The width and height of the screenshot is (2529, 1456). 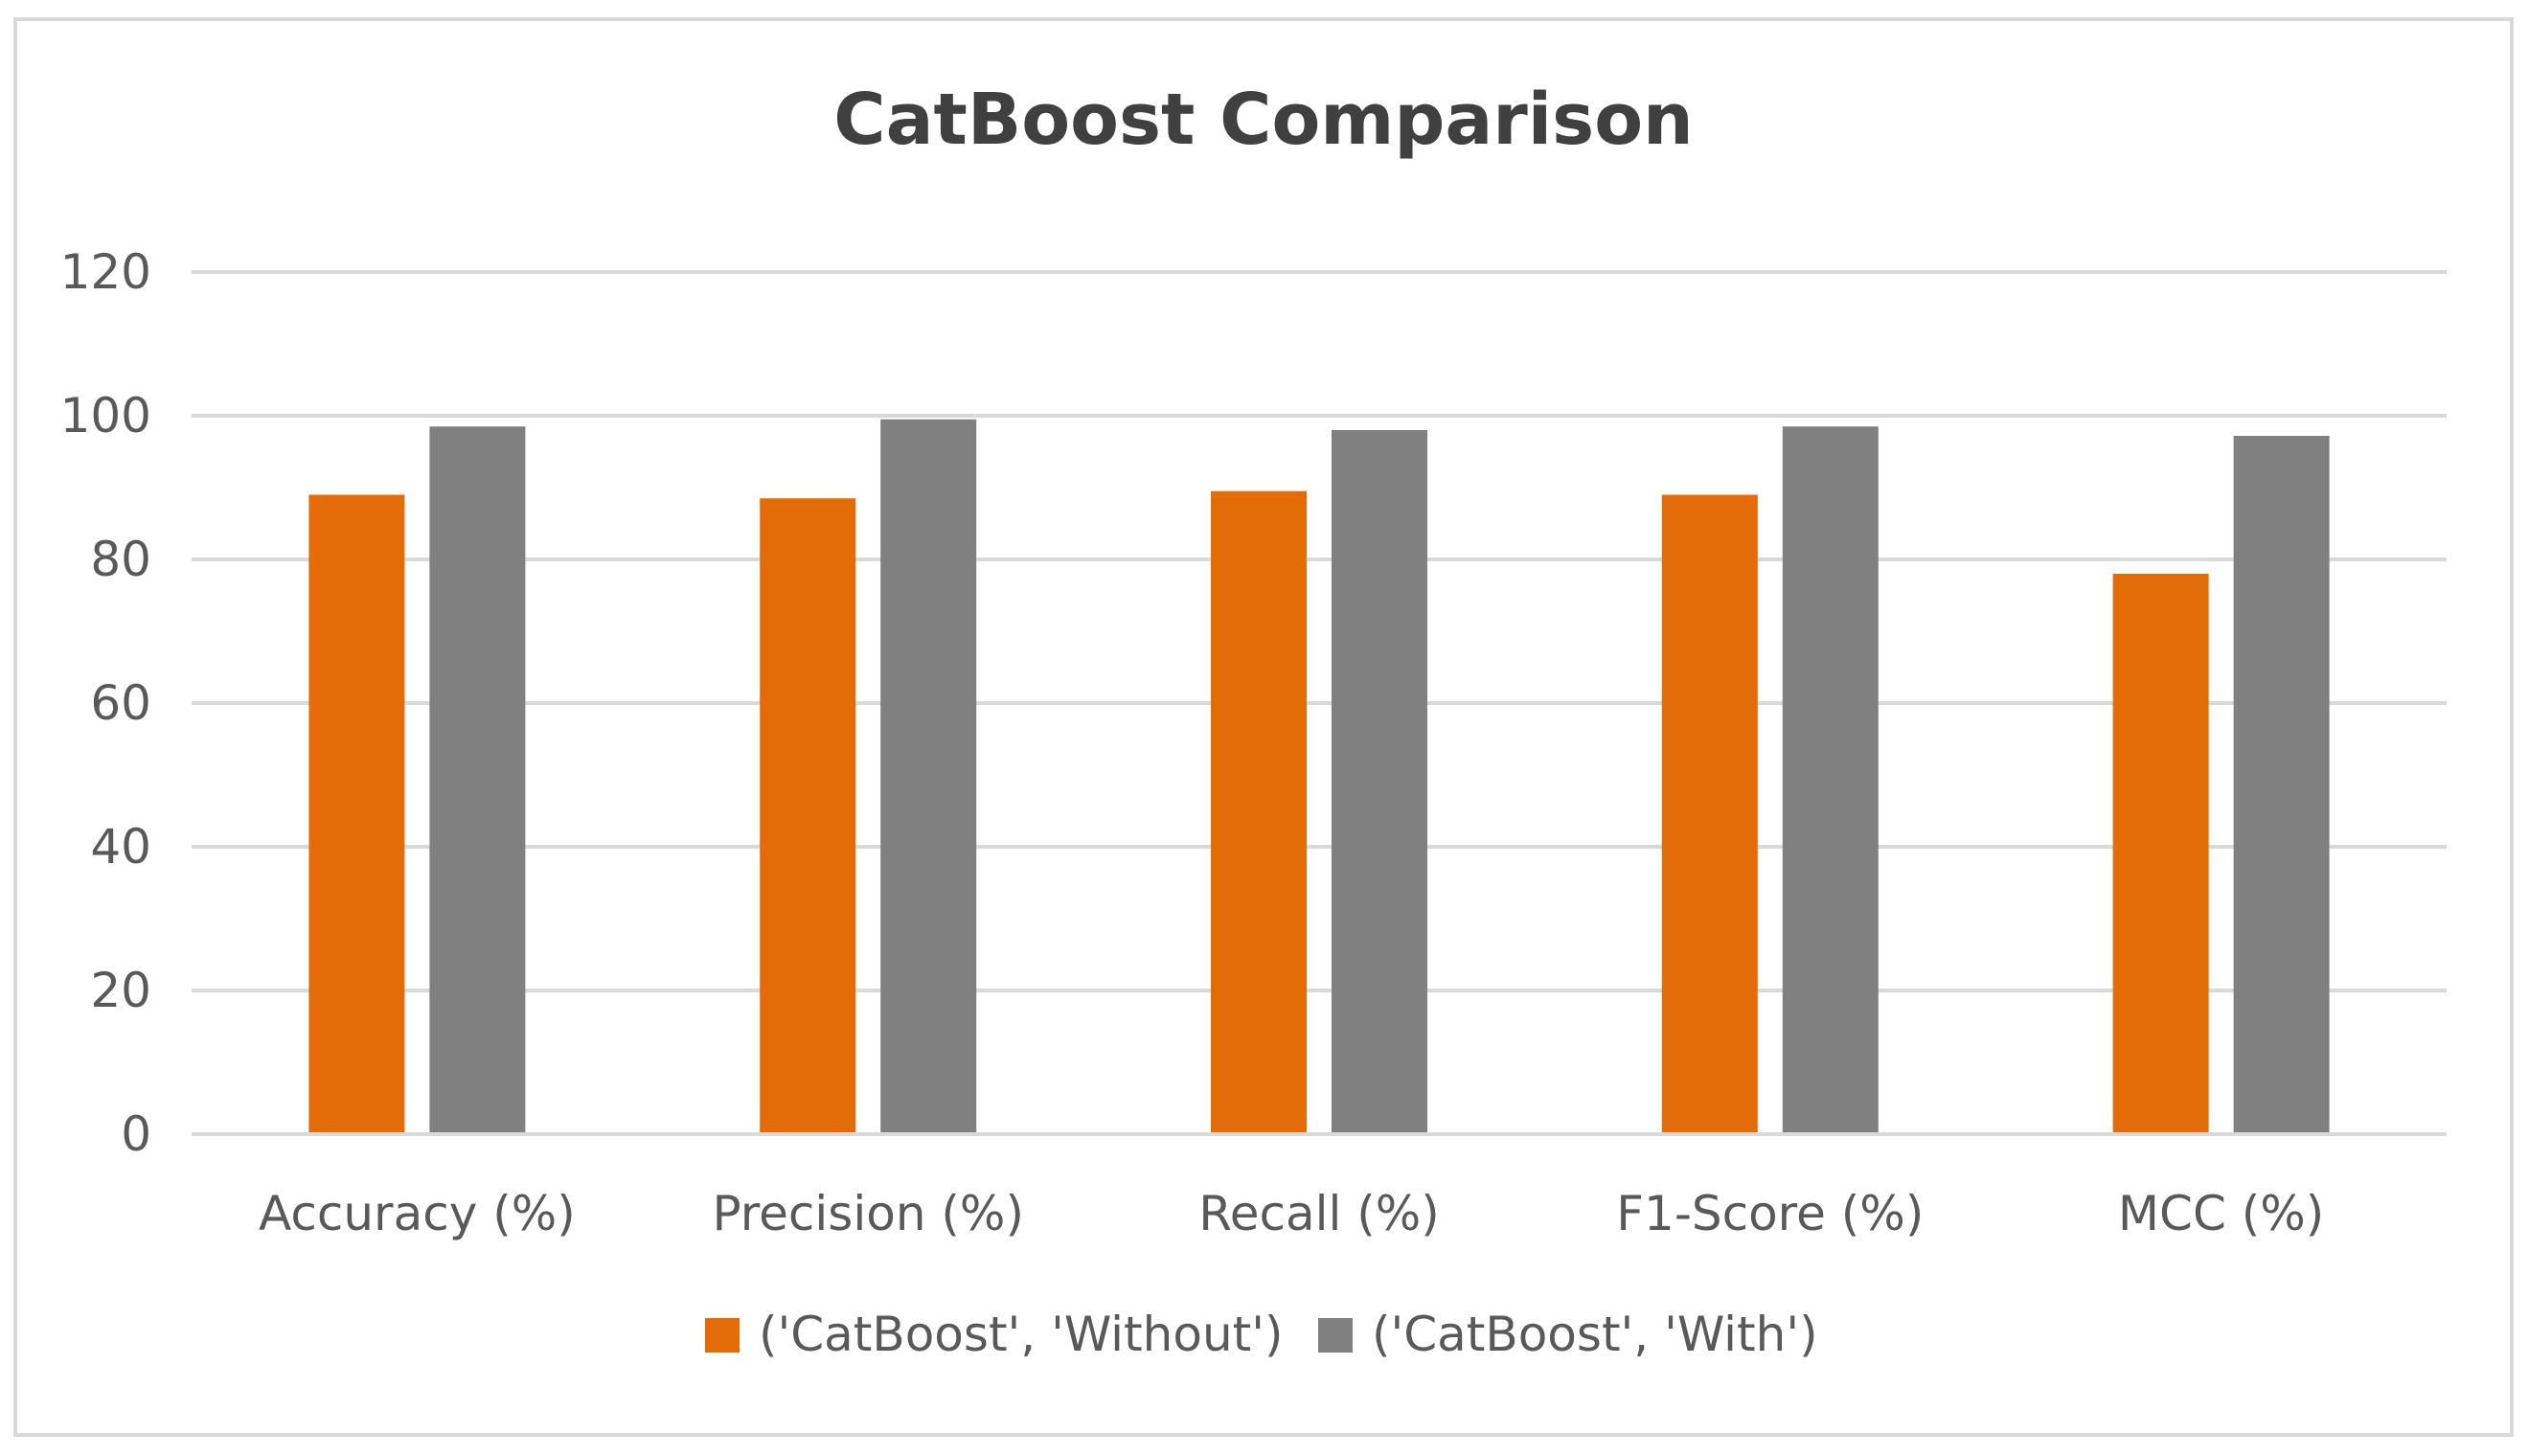 I want to click on y-tick-label: 120, so click(x=106, y=272).